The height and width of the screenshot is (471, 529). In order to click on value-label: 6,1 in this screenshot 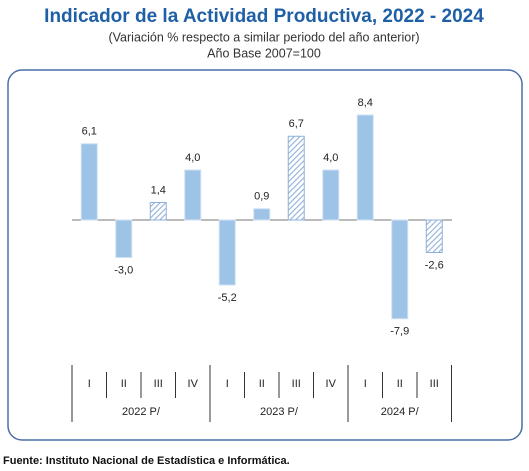, I will do `click(89, 132)`.